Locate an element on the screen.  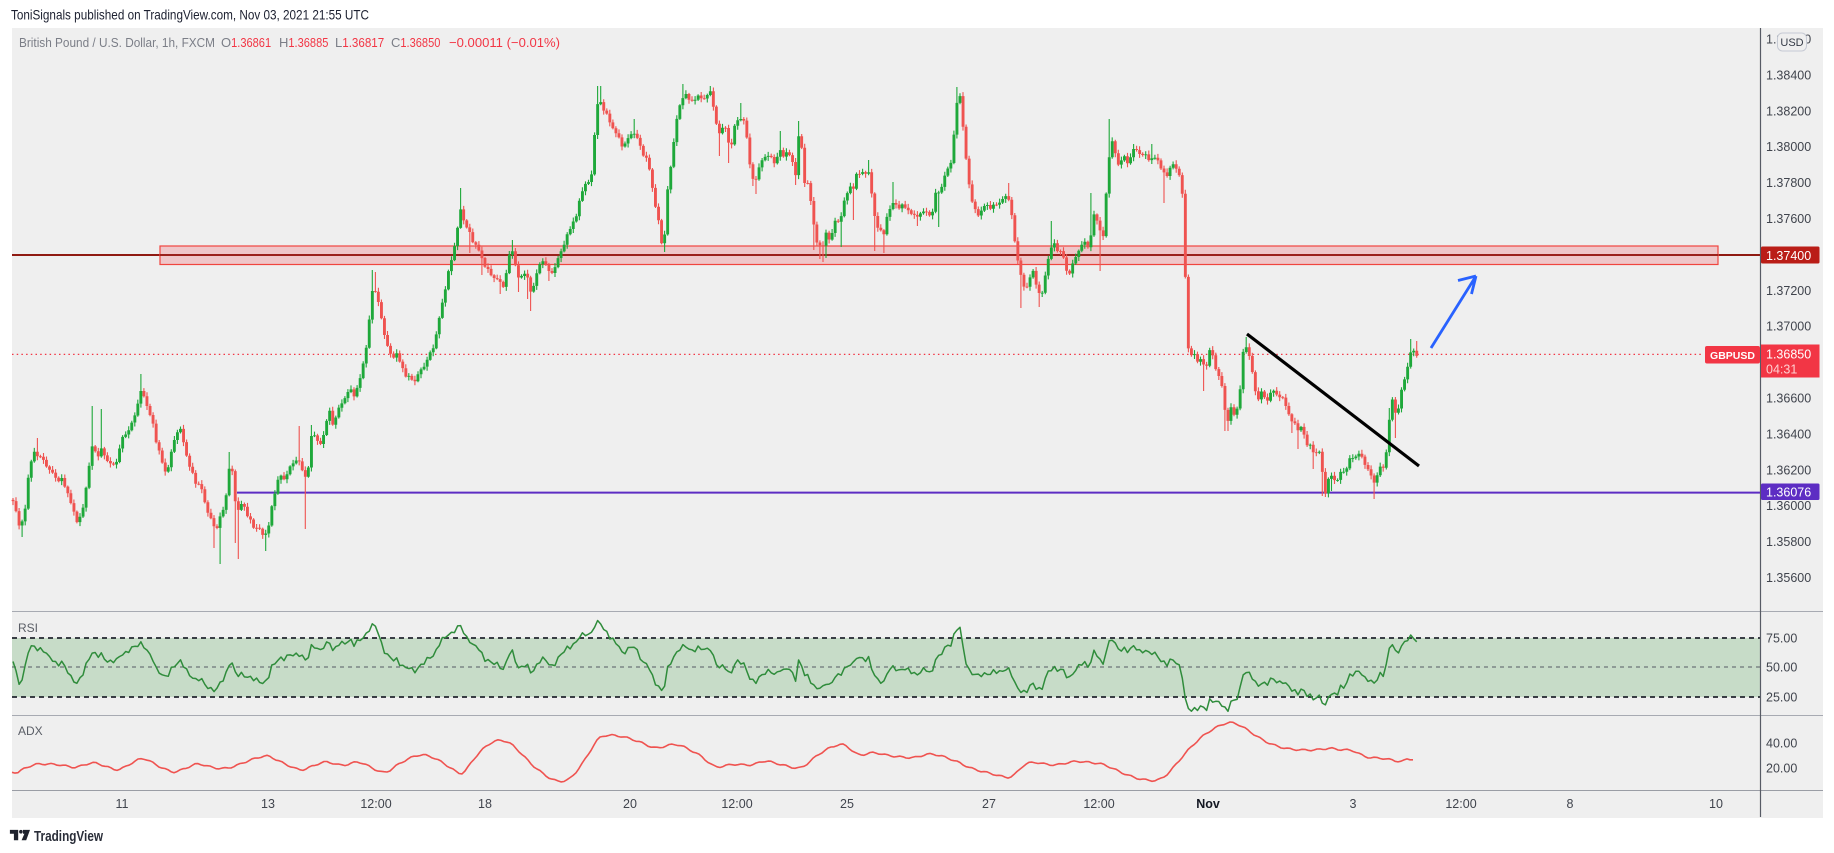
svg-text: 8 is located at coordinates (1570, 804).